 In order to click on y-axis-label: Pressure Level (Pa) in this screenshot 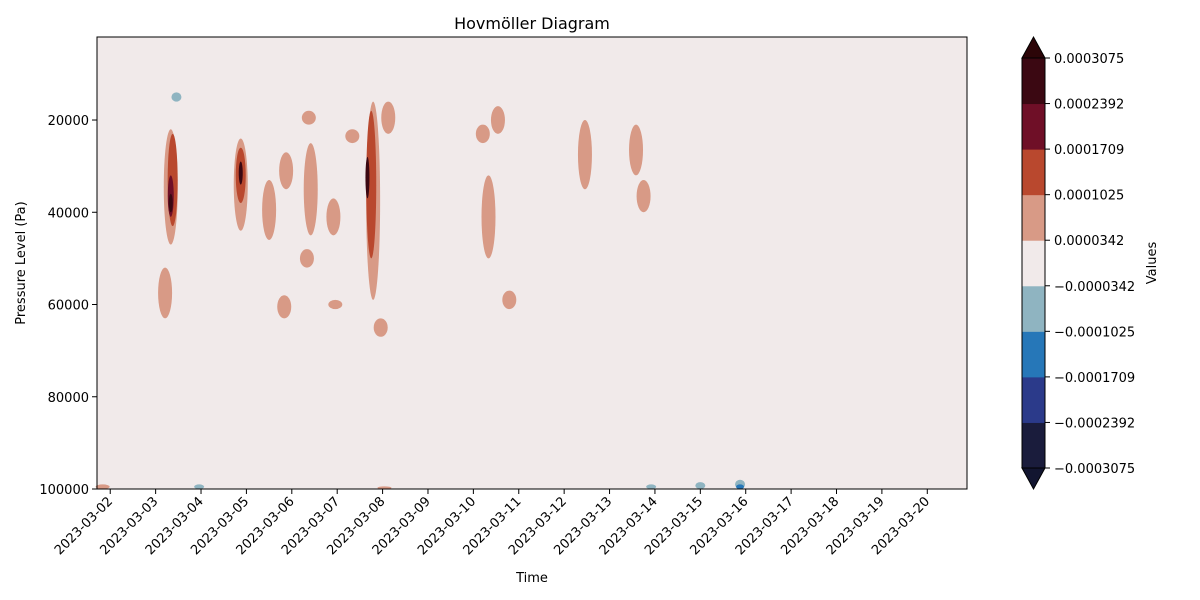, I will do `click(21, 262)`.